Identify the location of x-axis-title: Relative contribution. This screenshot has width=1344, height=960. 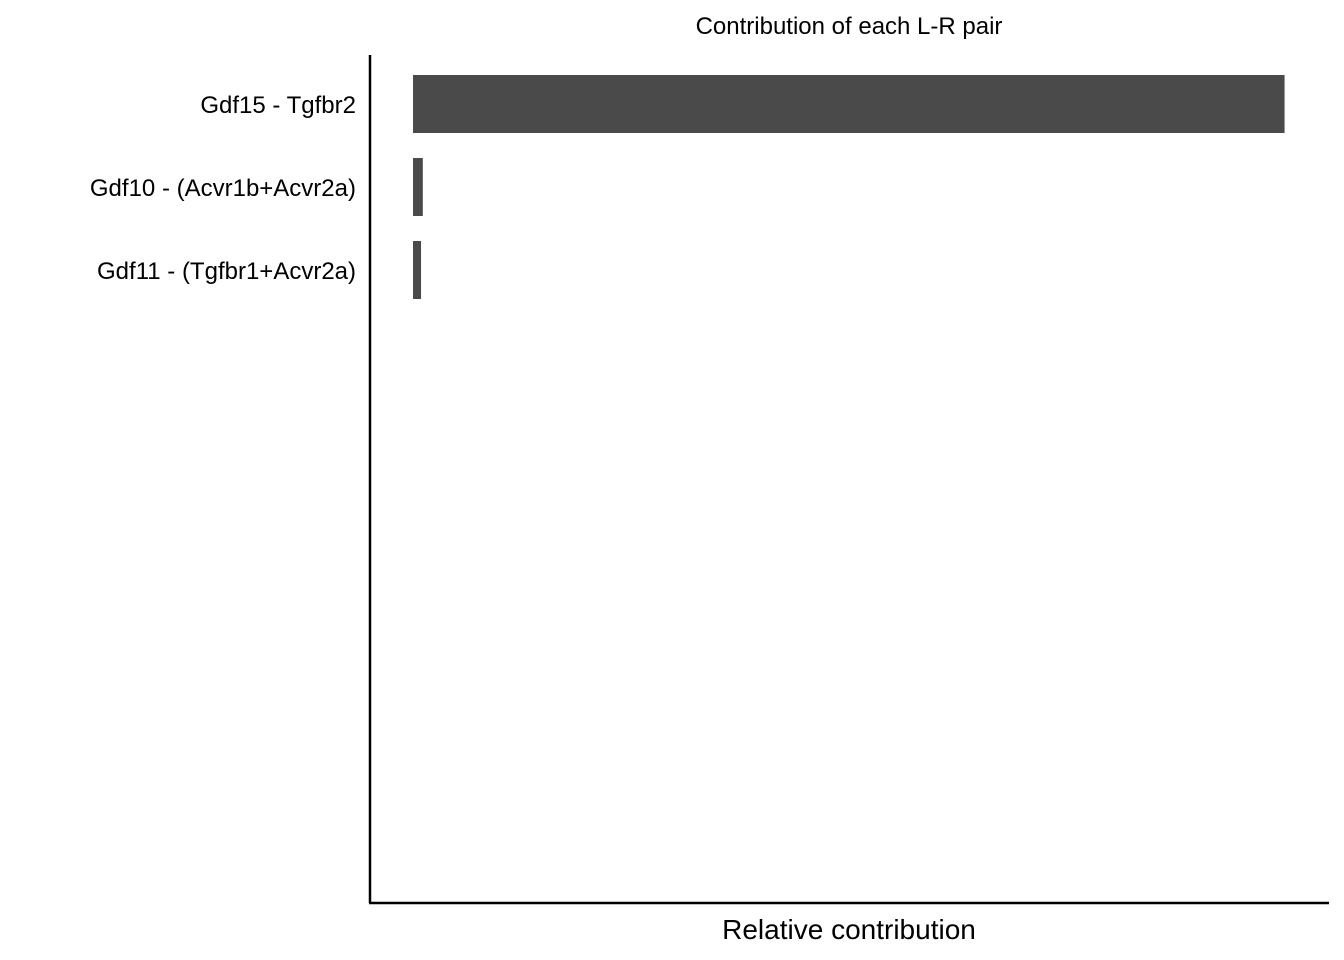
(849, 929).